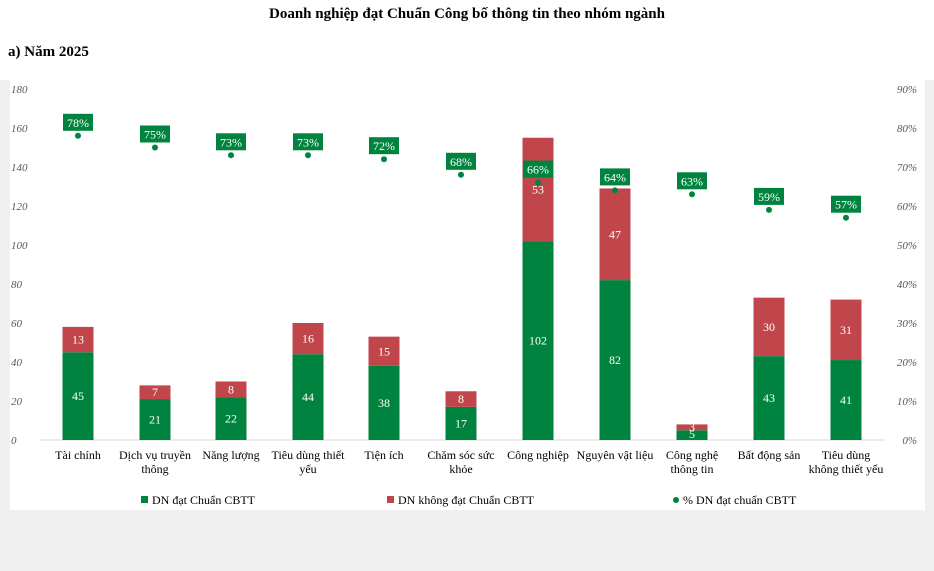 This screenshot has height=571, width=934. I want to click on category-label: Chăm sóc sức, so click(460, 455).